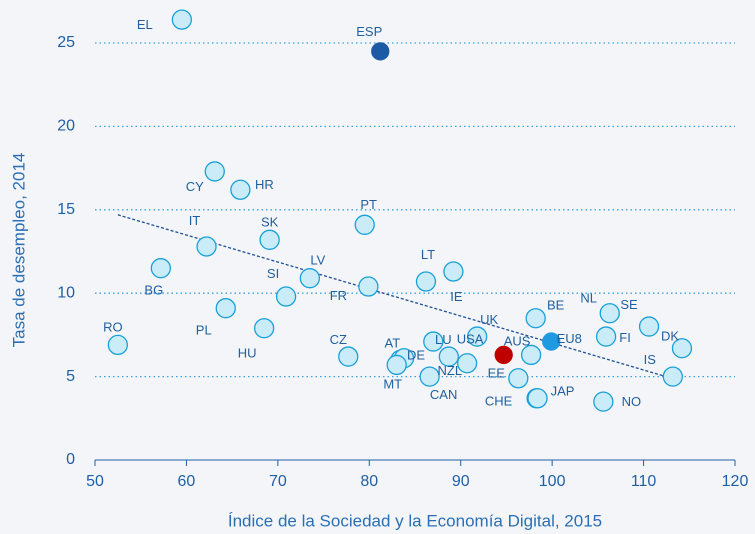  Describe the element at coordinates (470, 339) in the screenshot. I see `point-label: USA` at that location.